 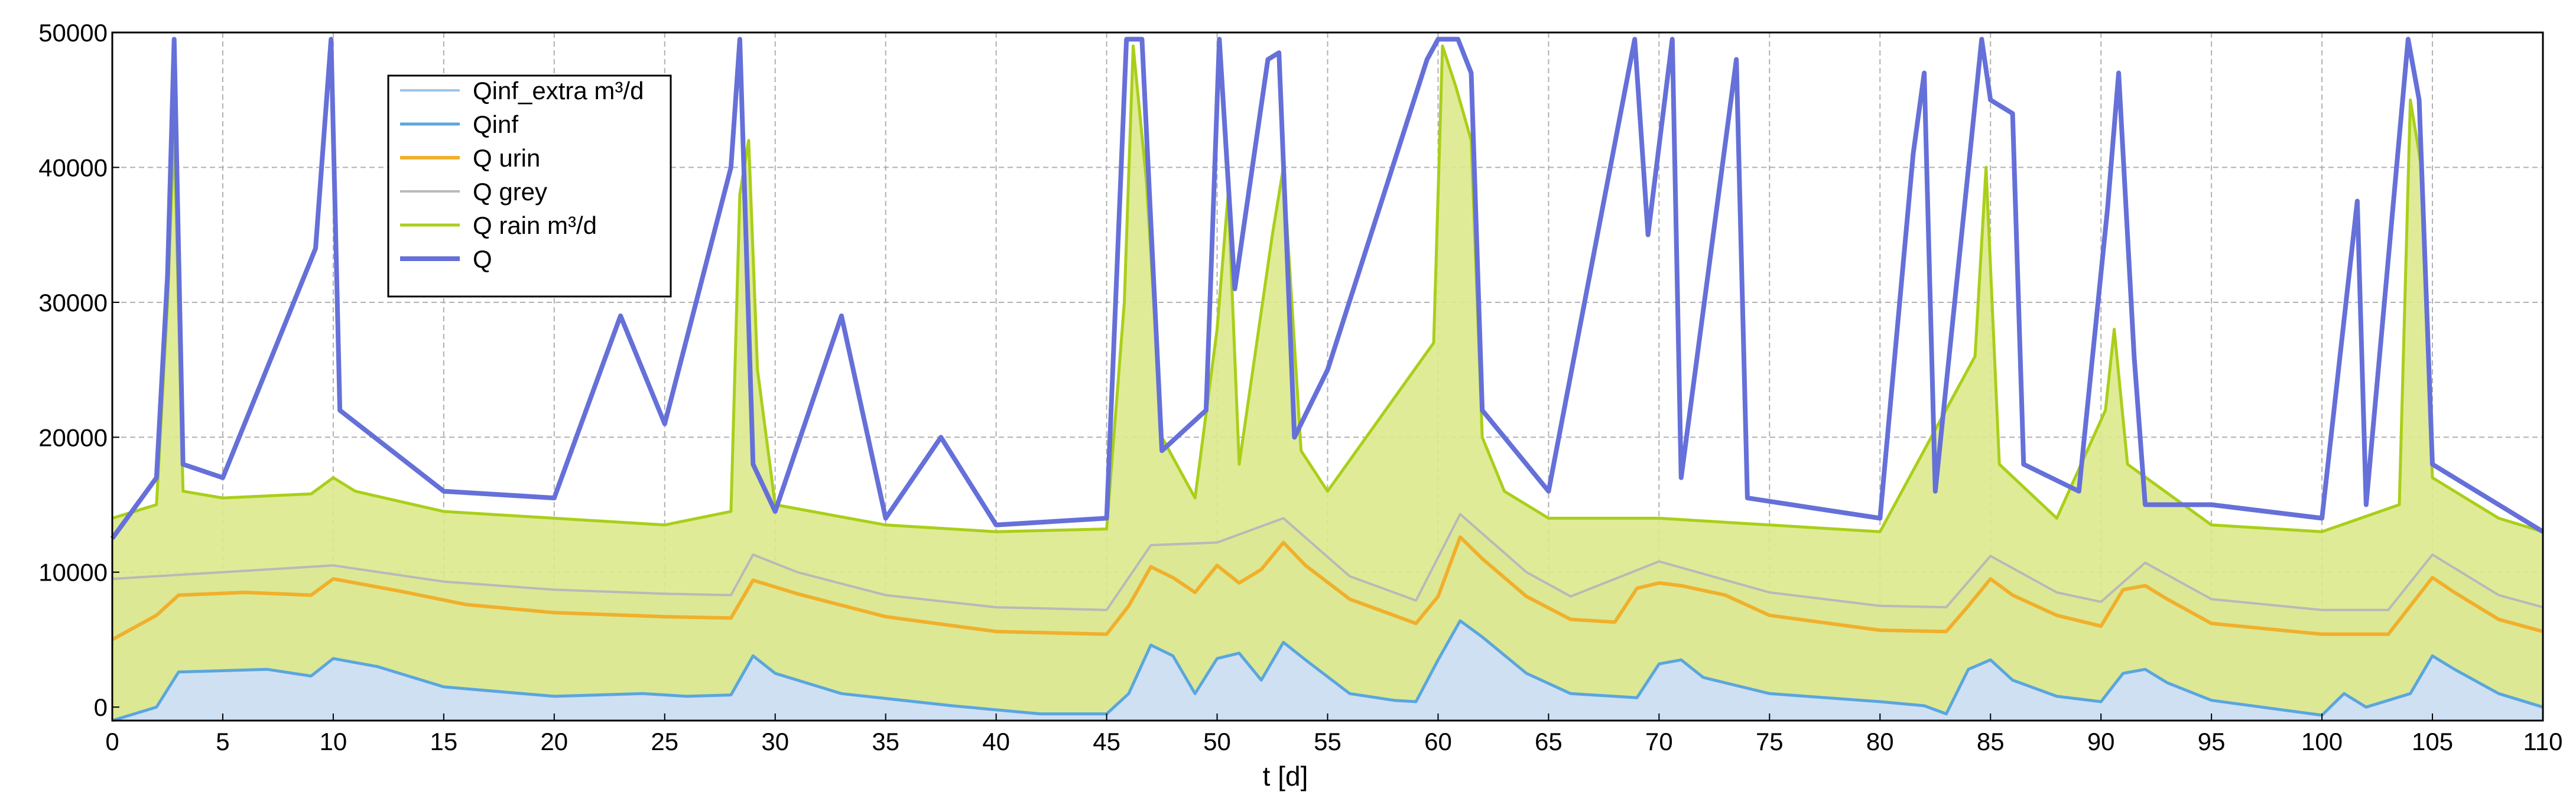 What do you see at coordinates (1659, 741) in the screenshot?
I see `x-tick-label: 70` at bounding box center [1659, 741].